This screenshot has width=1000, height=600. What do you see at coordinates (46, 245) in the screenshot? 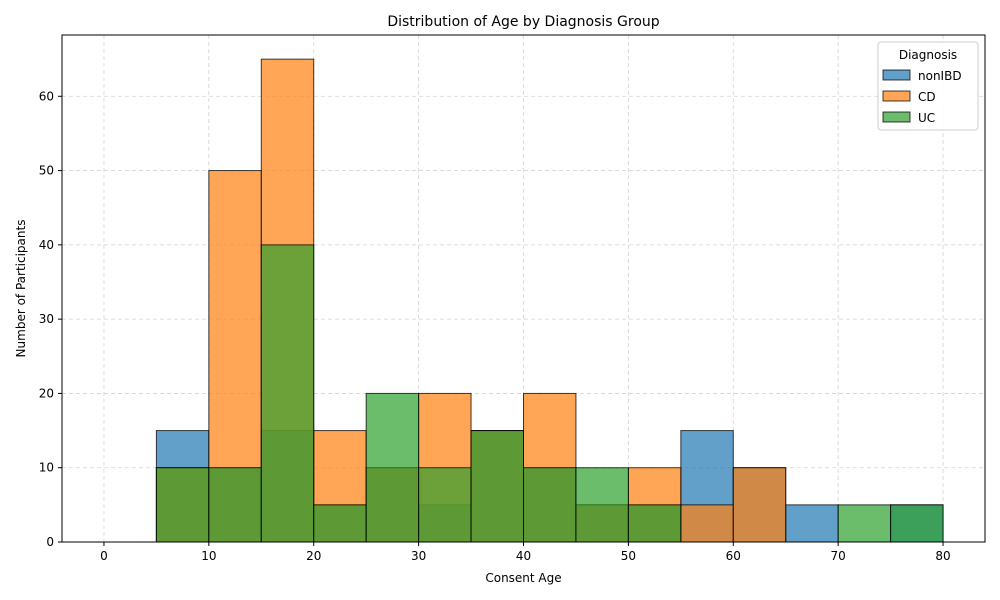
I see `y-tick-label: 40` at bounding box center [46, 245].